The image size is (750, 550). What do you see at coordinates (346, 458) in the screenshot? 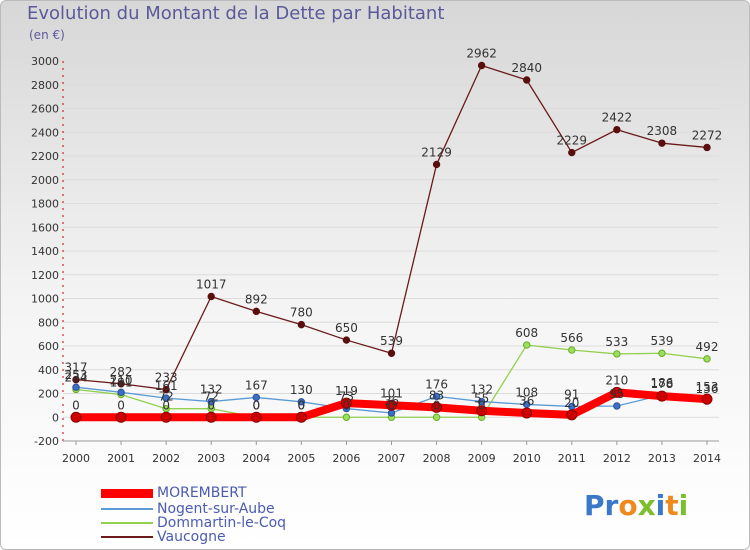
I see `x-tick-label: 2006` at bounding box center [346, 458].